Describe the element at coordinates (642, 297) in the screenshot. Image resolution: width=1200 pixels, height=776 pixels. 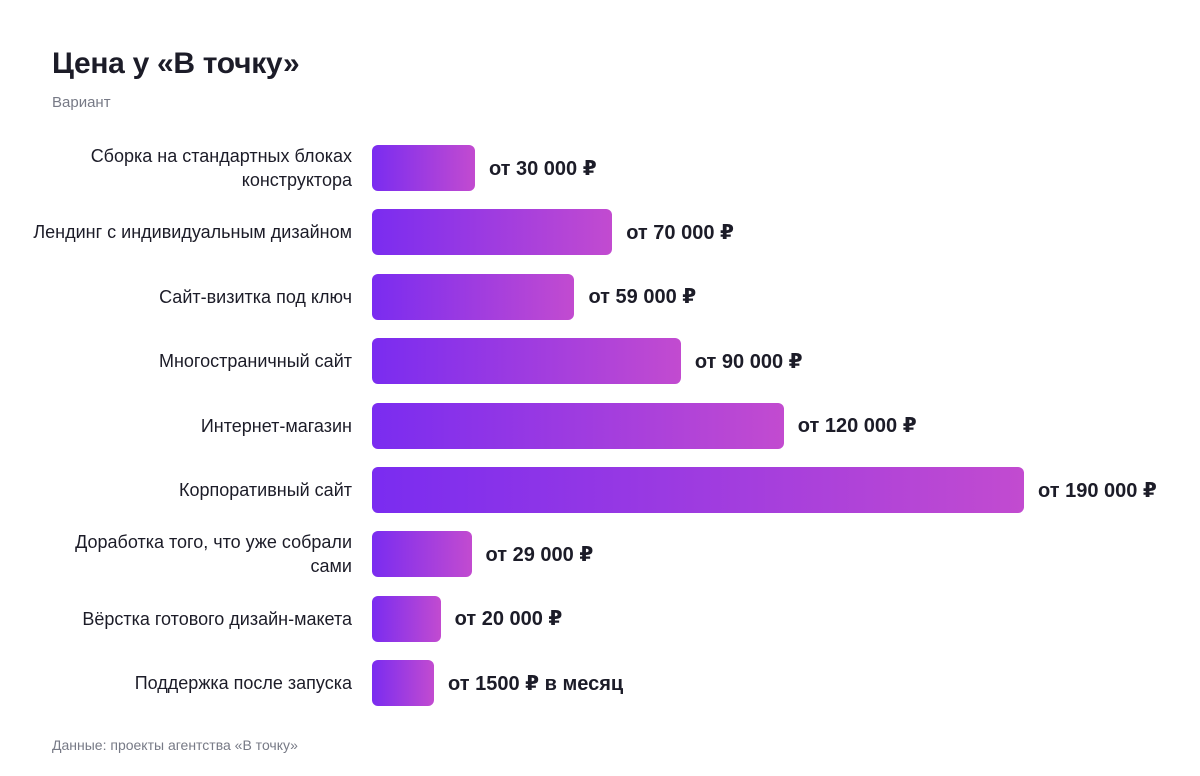
I see `bar-value-label: от 59 000 ₽` at that location.